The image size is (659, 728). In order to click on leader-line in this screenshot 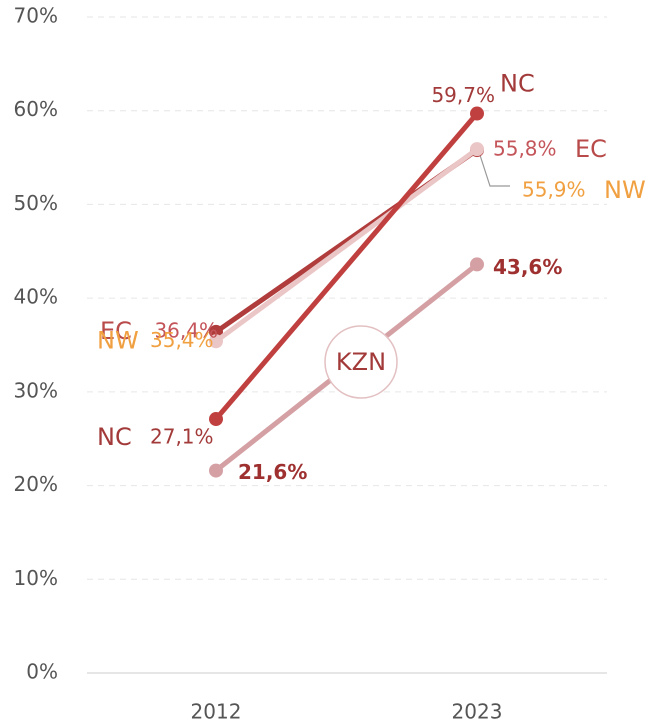, I will do `click(494, 169)`.